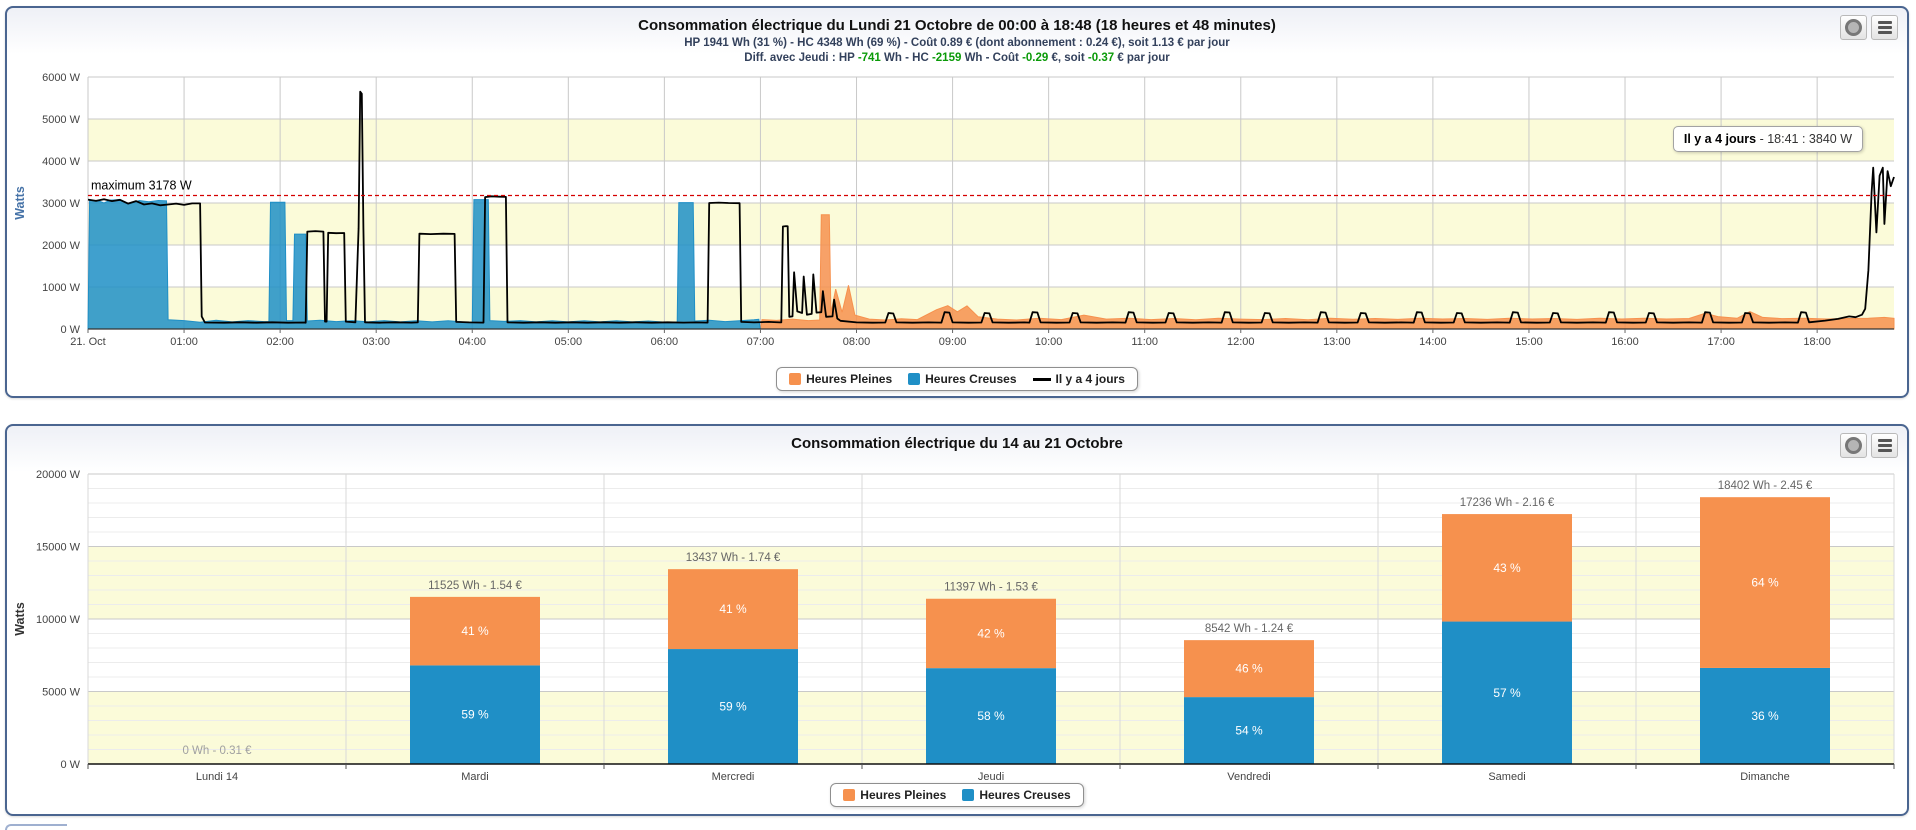 The height and width of the screenshot is (830, 1916). I want to click on bar-heures-creuses-mardi, so click(475, 714).